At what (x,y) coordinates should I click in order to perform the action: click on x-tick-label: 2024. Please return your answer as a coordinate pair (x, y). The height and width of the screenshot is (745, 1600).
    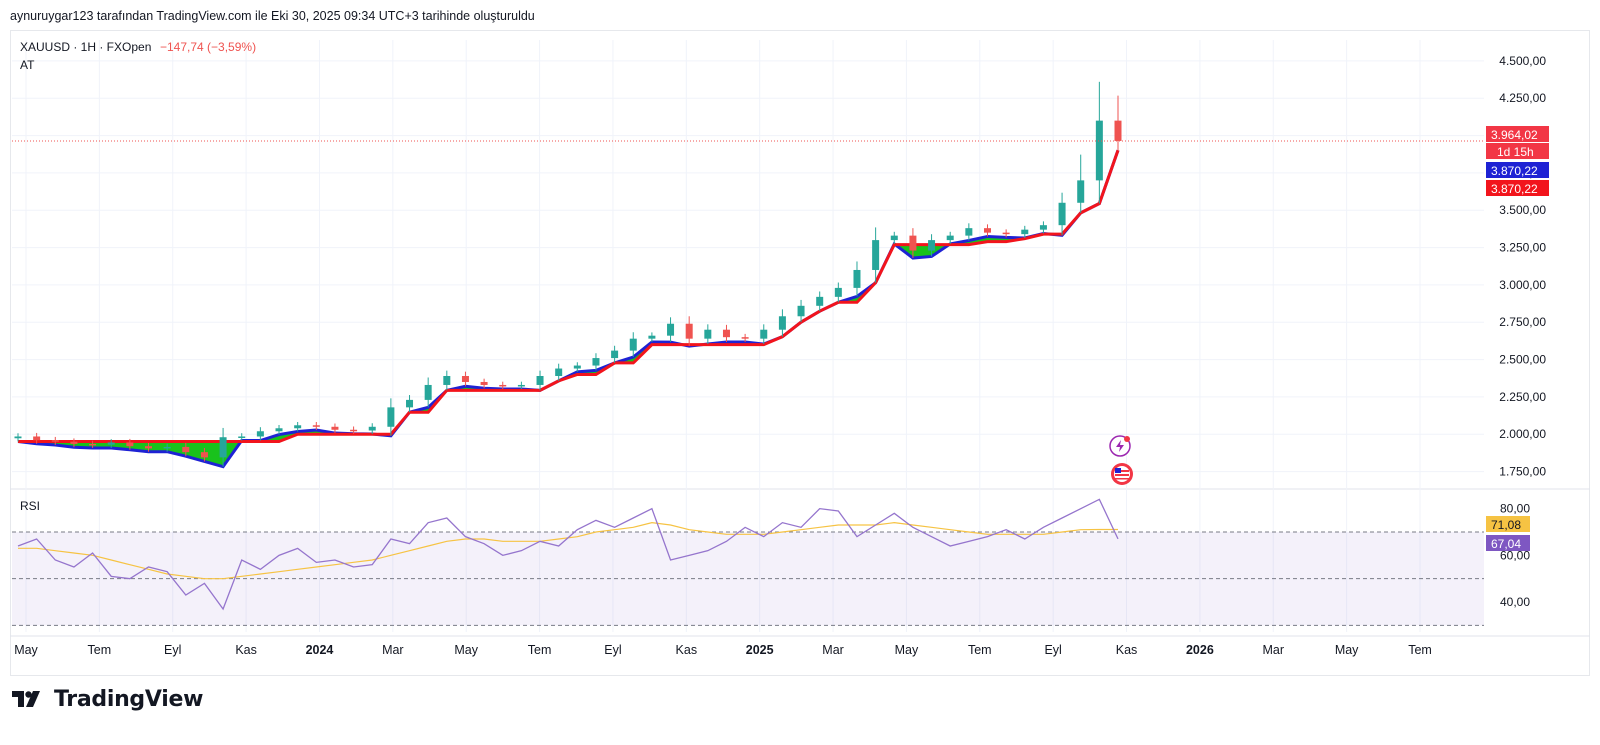
    Looking at the image, I should click on (320, 650).